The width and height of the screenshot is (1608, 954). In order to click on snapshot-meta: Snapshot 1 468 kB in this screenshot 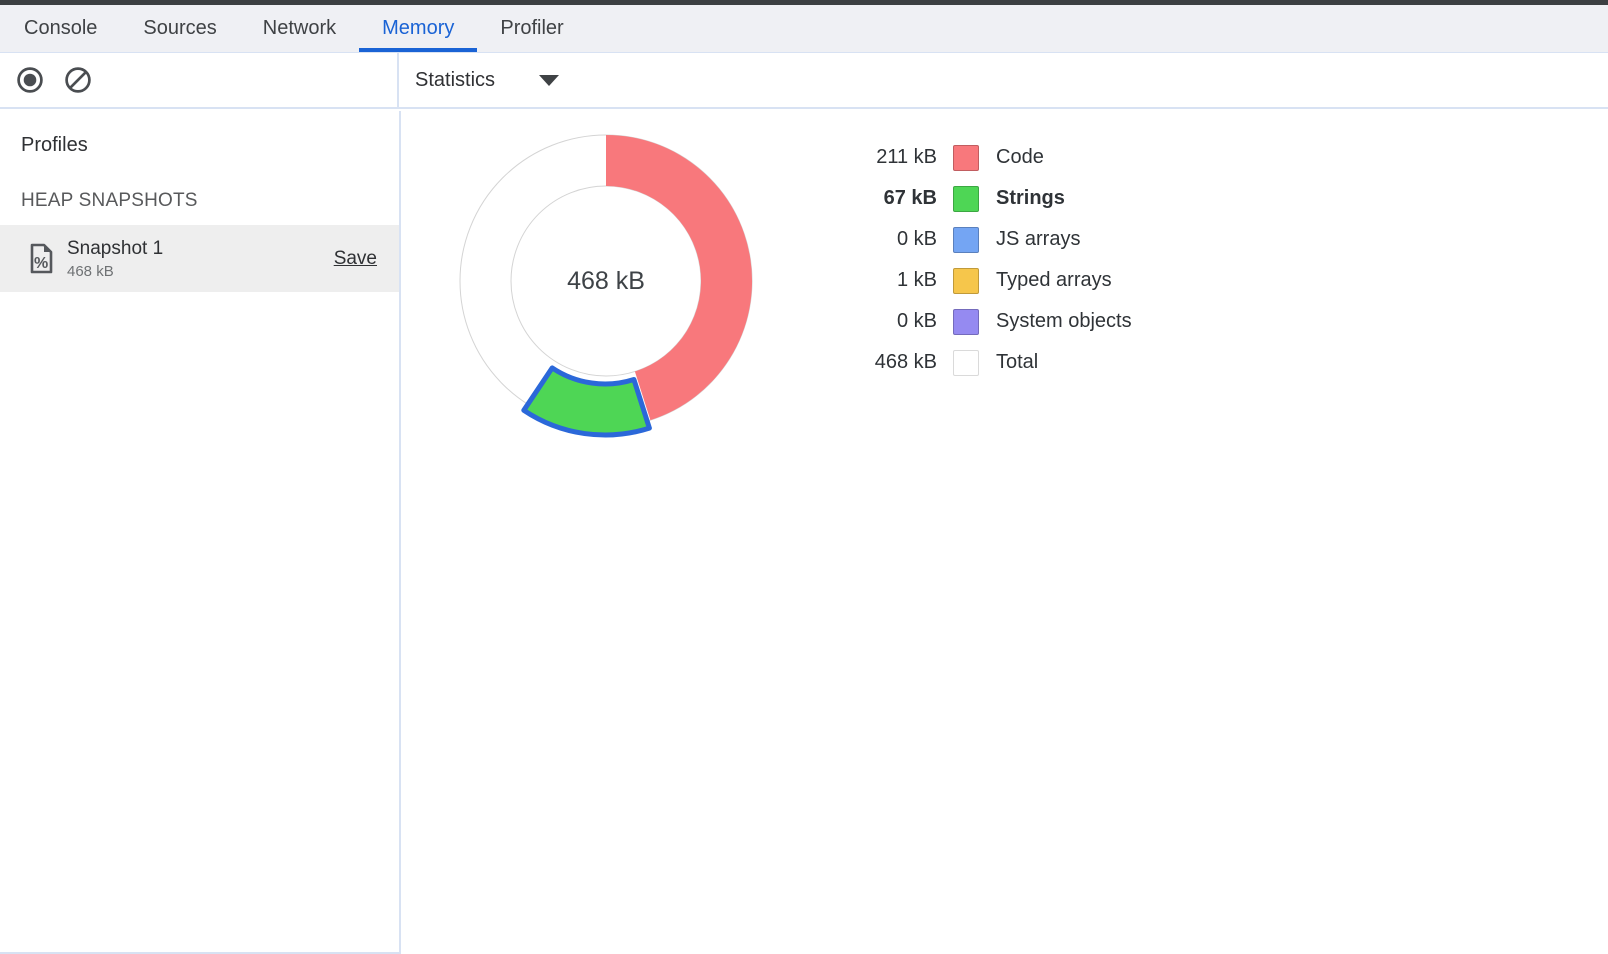, I will do `click(115, 259)`.